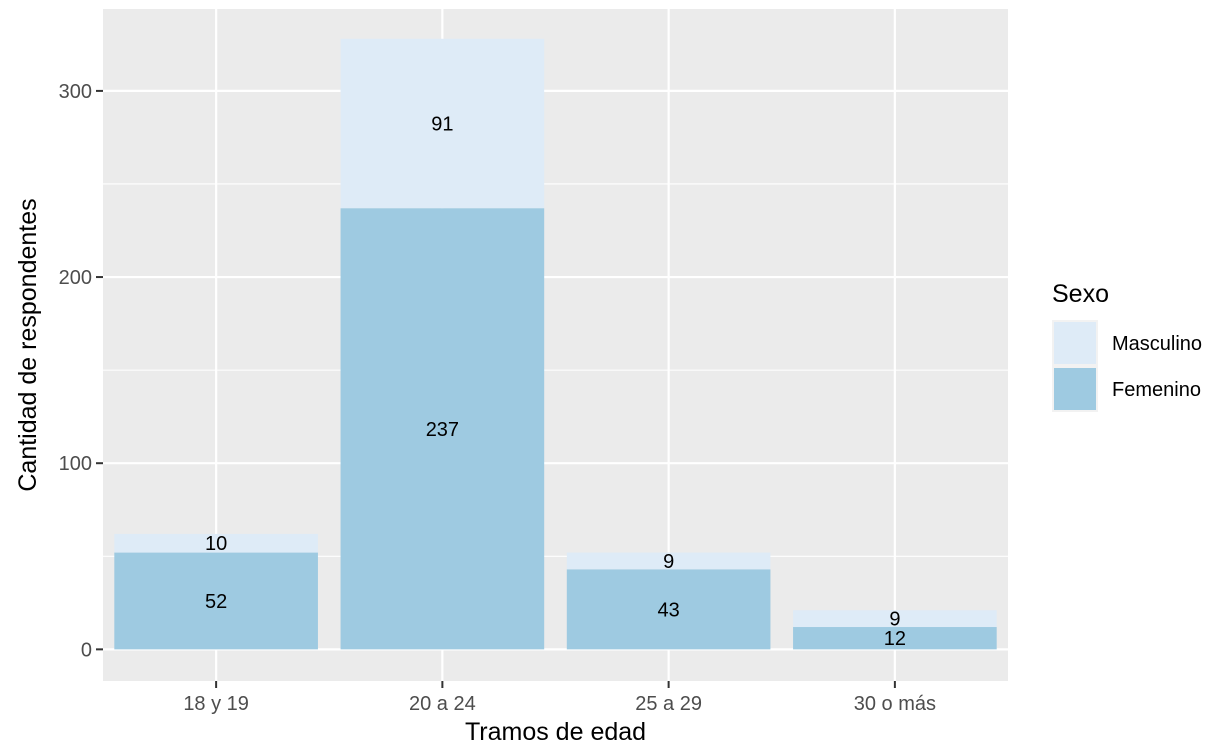  Describe the element at coordinates (75, 278) in the screenshot. I see `y-tick-label: 200` at that location.